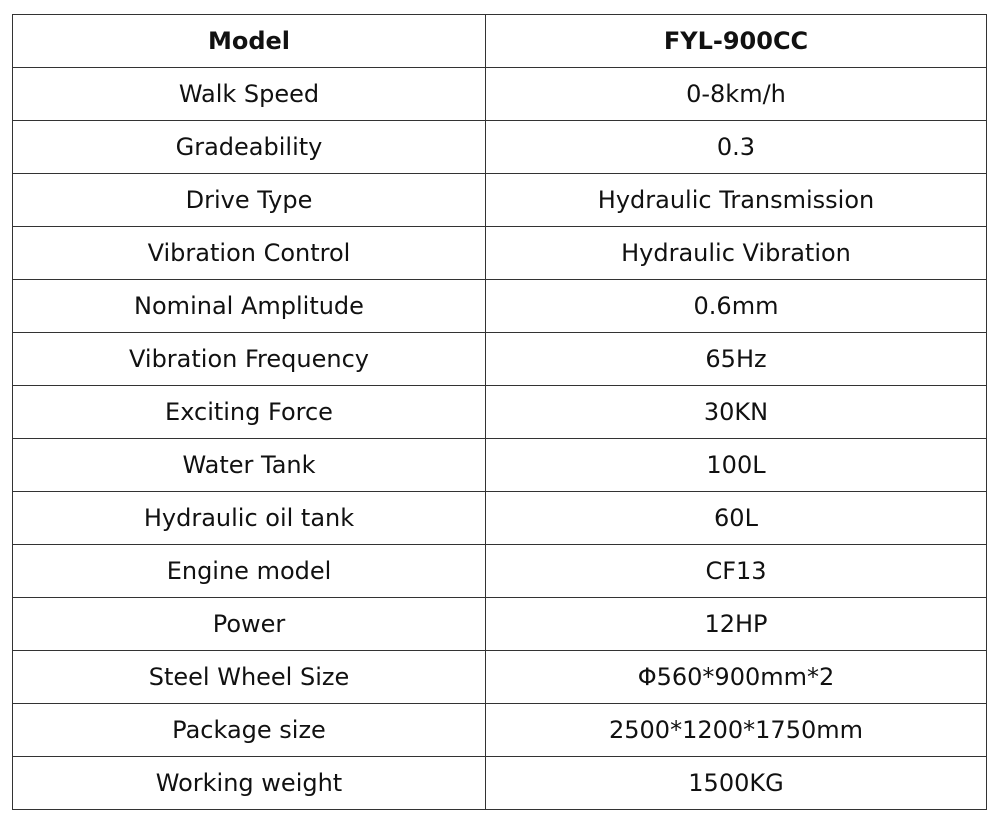  What do you see at coordinates (736, 306) in the screenshot?
I see `spec-value: 0.6mm` at bounding box center [736, 306].